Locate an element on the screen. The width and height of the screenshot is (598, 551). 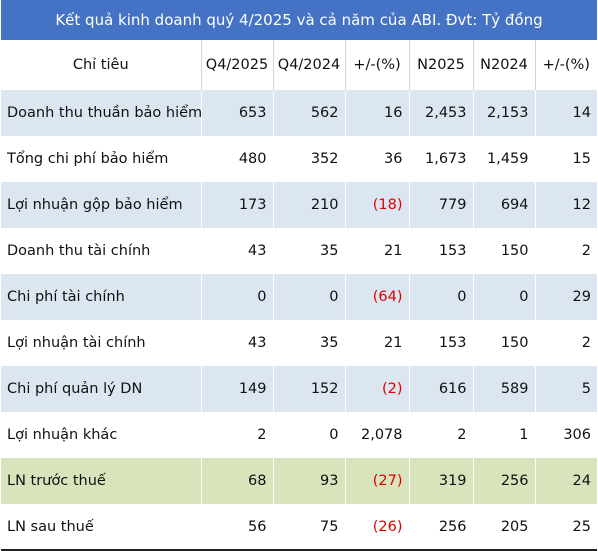
q4-2025-value: 653 is located at coordinates (236, 113).